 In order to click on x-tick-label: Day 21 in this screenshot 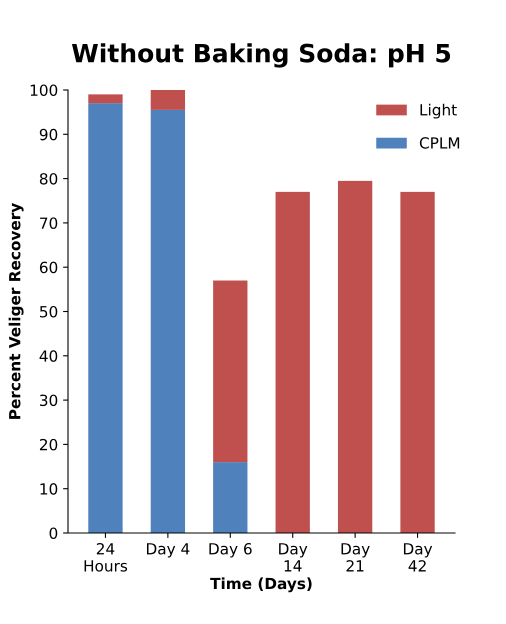, I will do `click(356, 557)`.